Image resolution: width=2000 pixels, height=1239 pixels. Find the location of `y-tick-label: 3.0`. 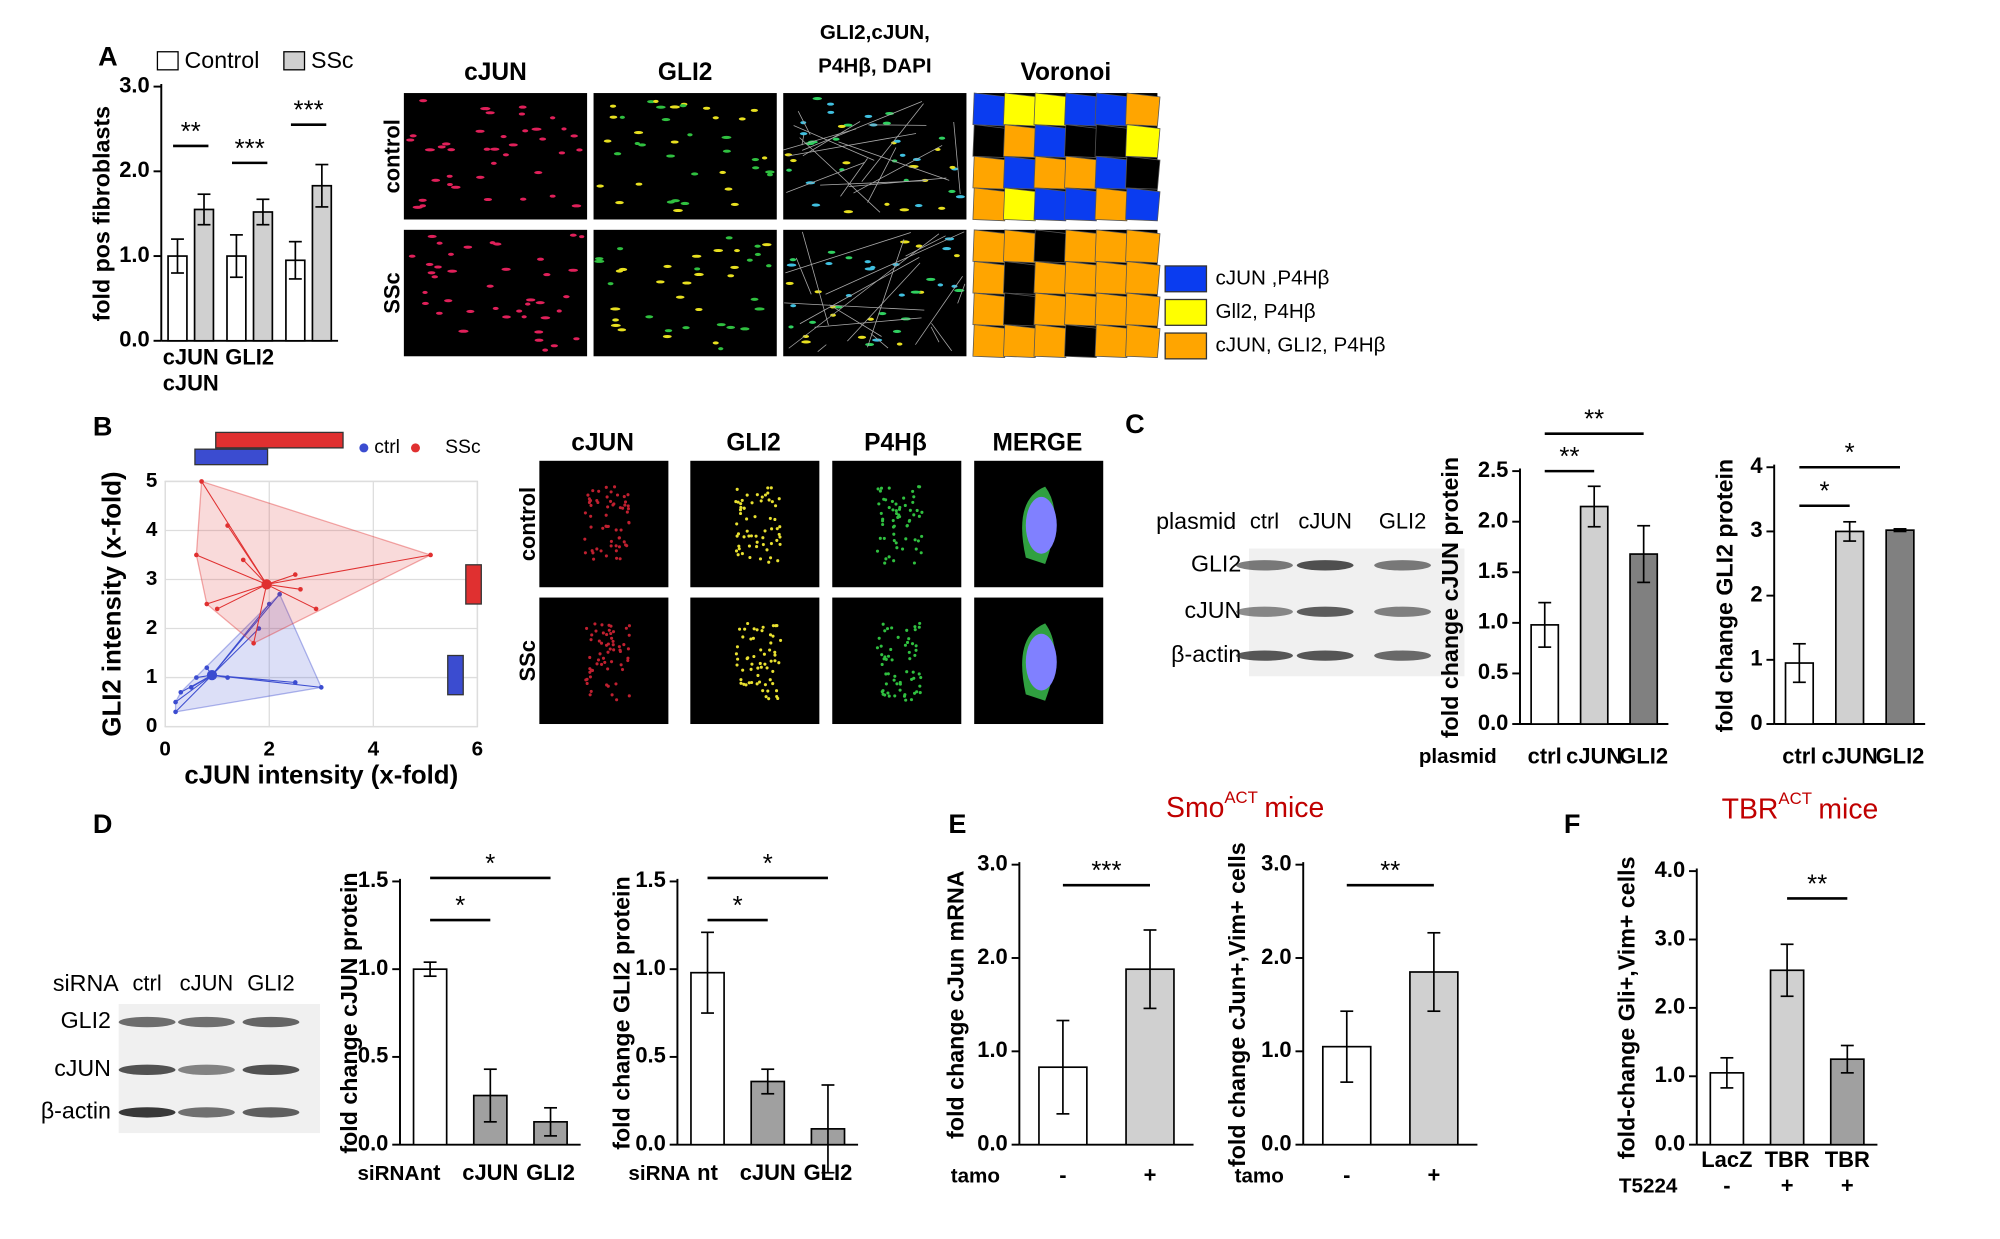

y-tick-label: 3.0 is located at coordinates (134, 84).